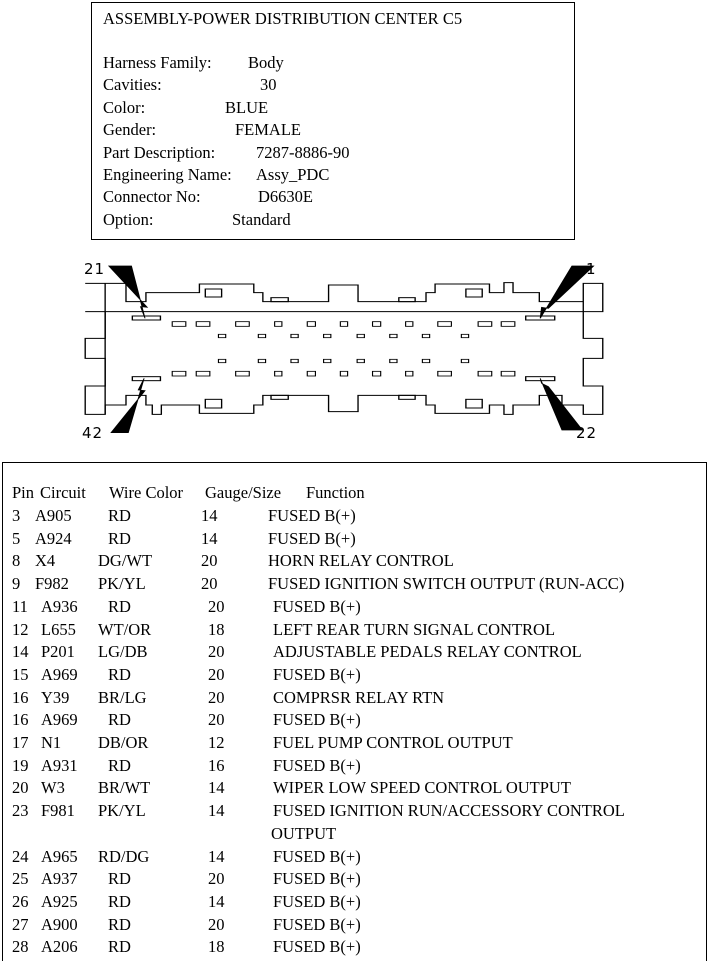 The image size is (707, 961). I want to click on cell-function: LEFT REAR TURN SIGNAL CONTROL, so click(414, 629).